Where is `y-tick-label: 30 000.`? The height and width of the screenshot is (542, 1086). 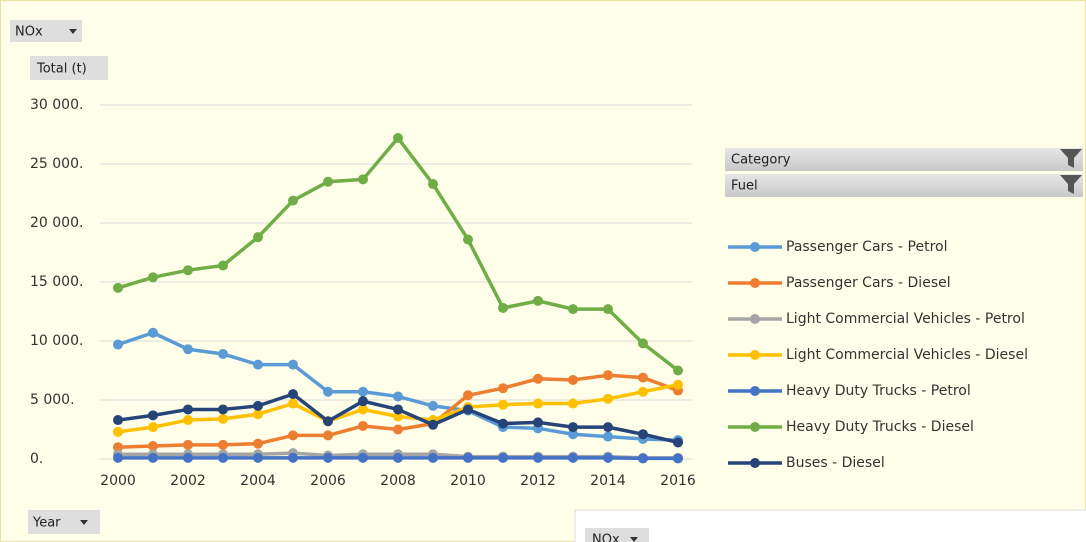
y-tick-label: 30 000. is located at coordinates (56, 105).